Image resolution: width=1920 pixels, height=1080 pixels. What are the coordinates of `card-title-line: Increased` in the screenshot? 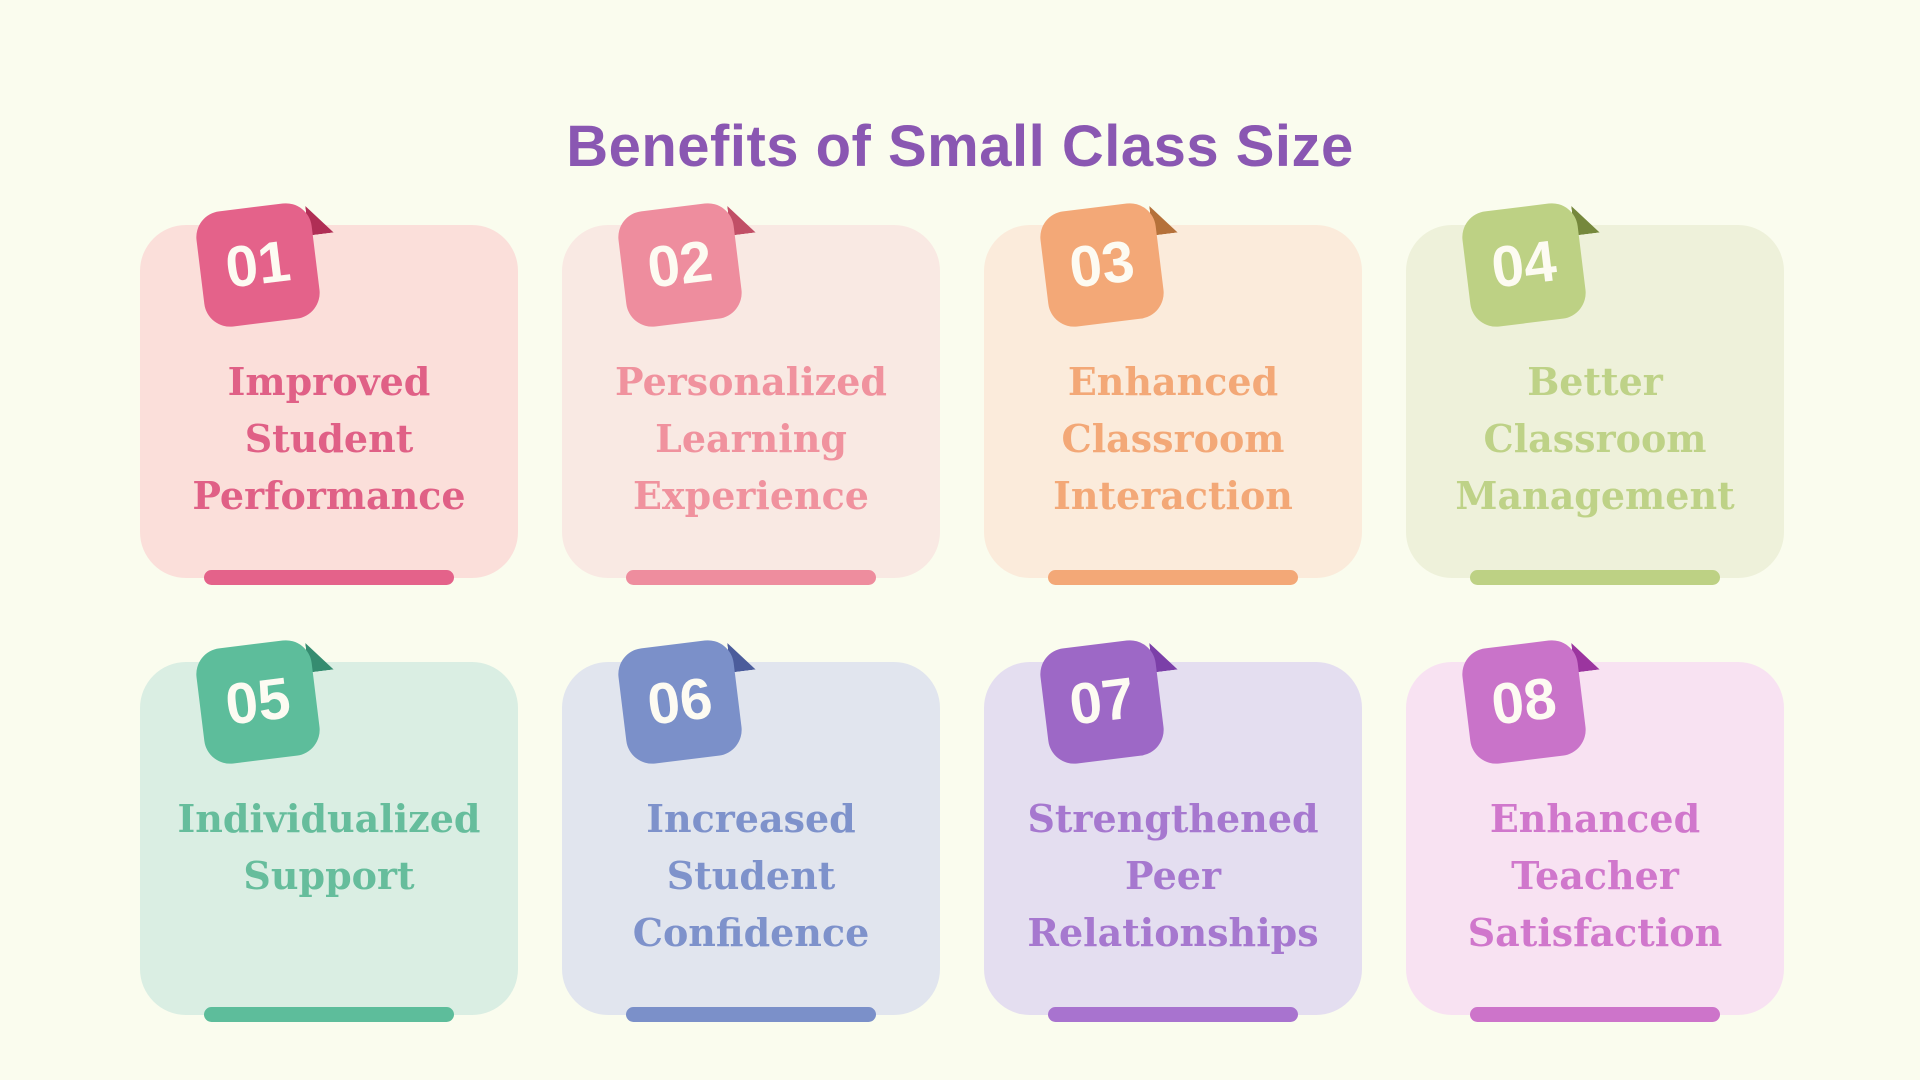 It's located at (751, 818).